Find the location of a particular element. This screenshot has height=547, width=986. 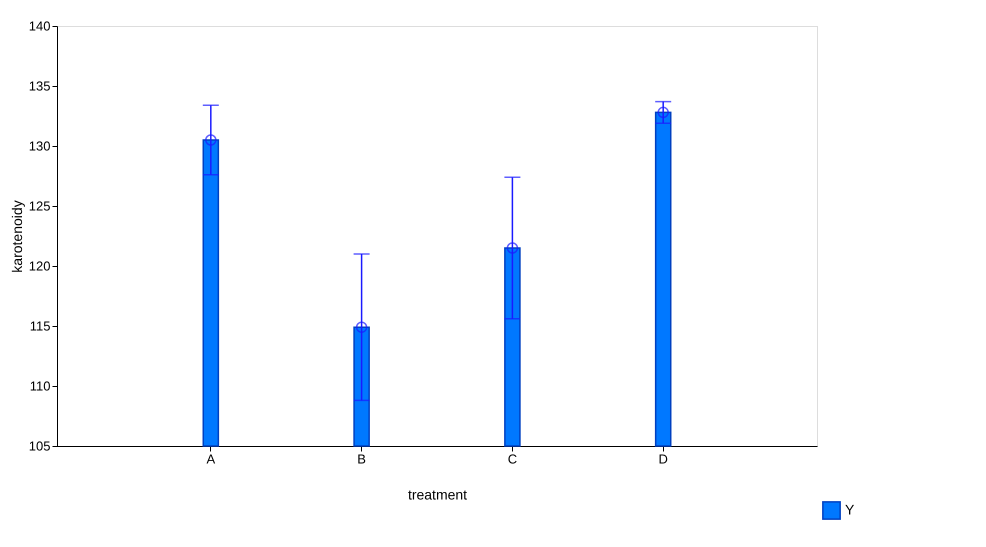

y-tick-label: 115 is located at coordinates (40, 326).